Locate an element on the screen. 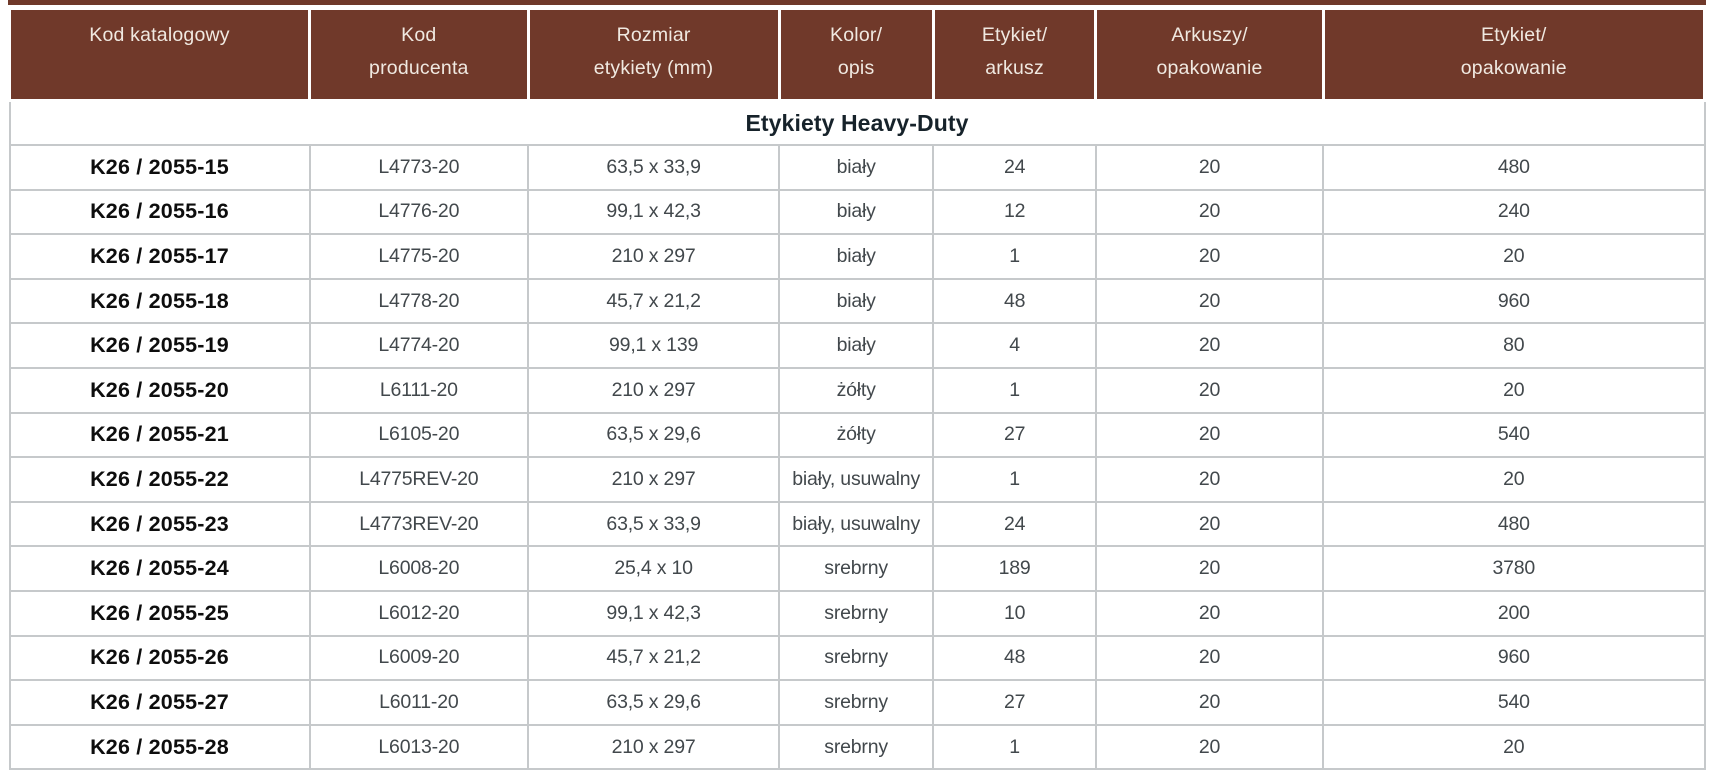 Image resolution: width=1718 pixels, height=770 pixels. cell-kod-producenta: L6013-20 is located at coordinates (419, 746).